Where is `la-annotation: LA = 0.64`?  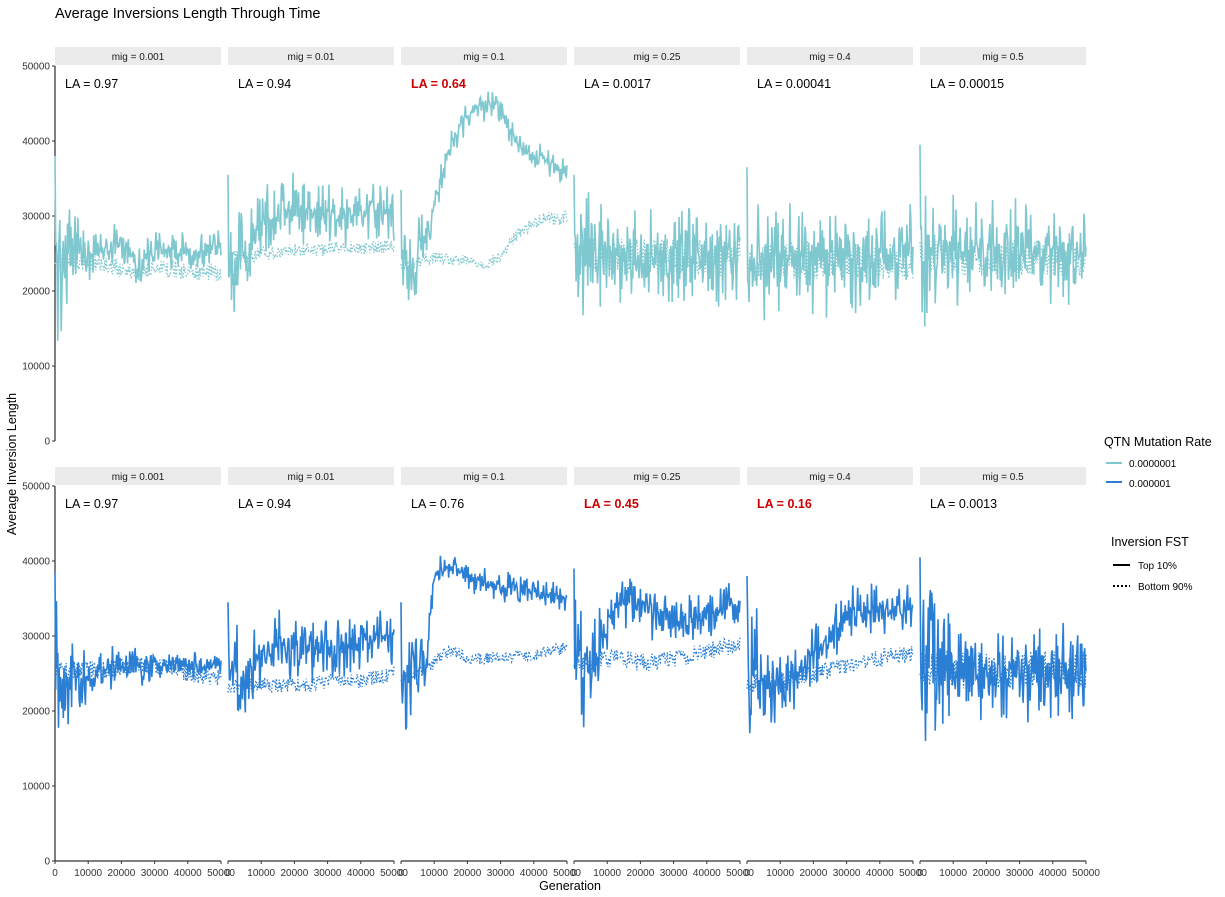
la-annotation: LA = 0.64 is located at coordinates (438, 84).